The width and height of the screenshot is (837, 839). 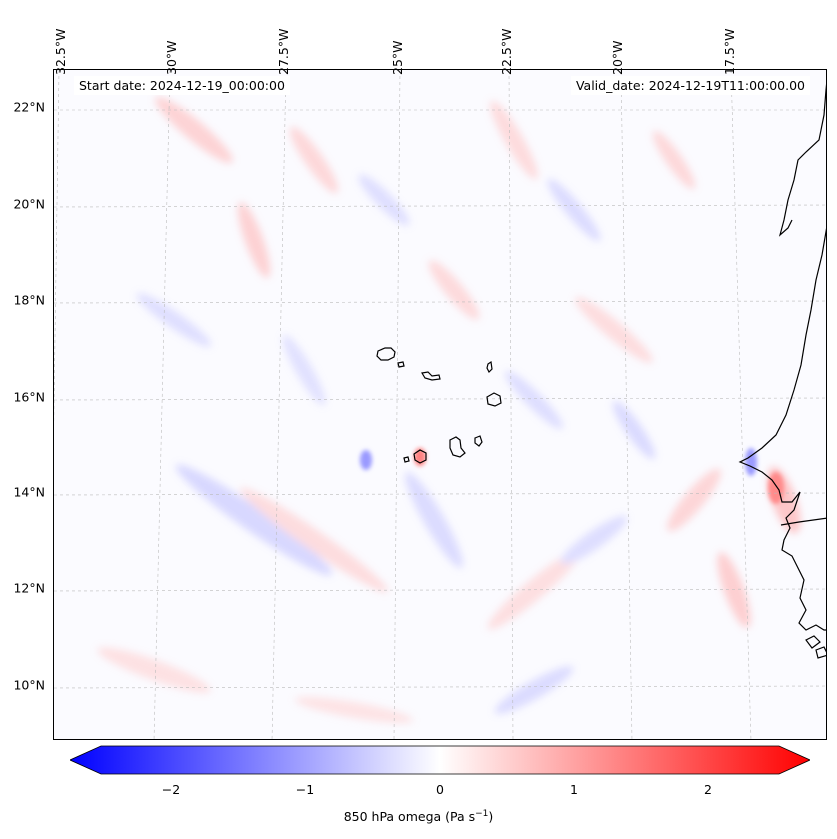 What do you see at coordinates (708, 789) in the screenshot?
I see `colorbar-tick-2: 2` at bounding box center [708, 789].